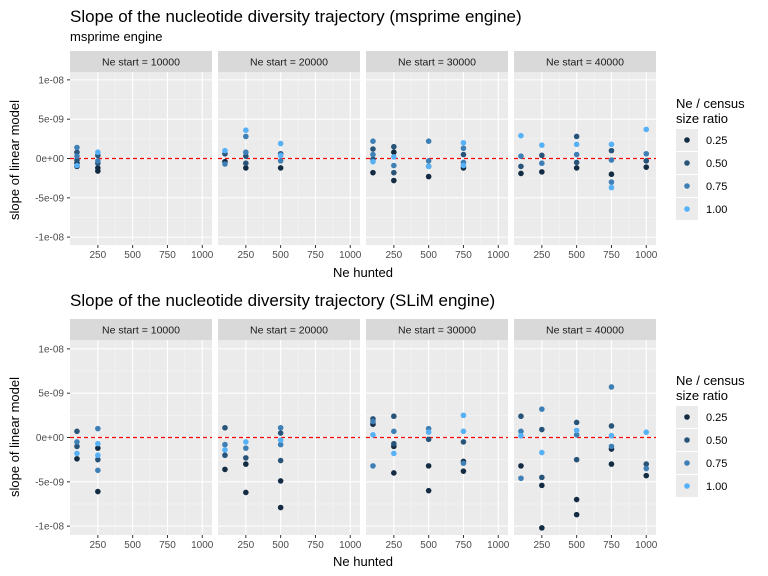 This screenshot has height=576, width=768. What do you see at coordinates (716, 187) in the screenshot?
I see `legend-label: 0.75` at bounding box center [716, 187].